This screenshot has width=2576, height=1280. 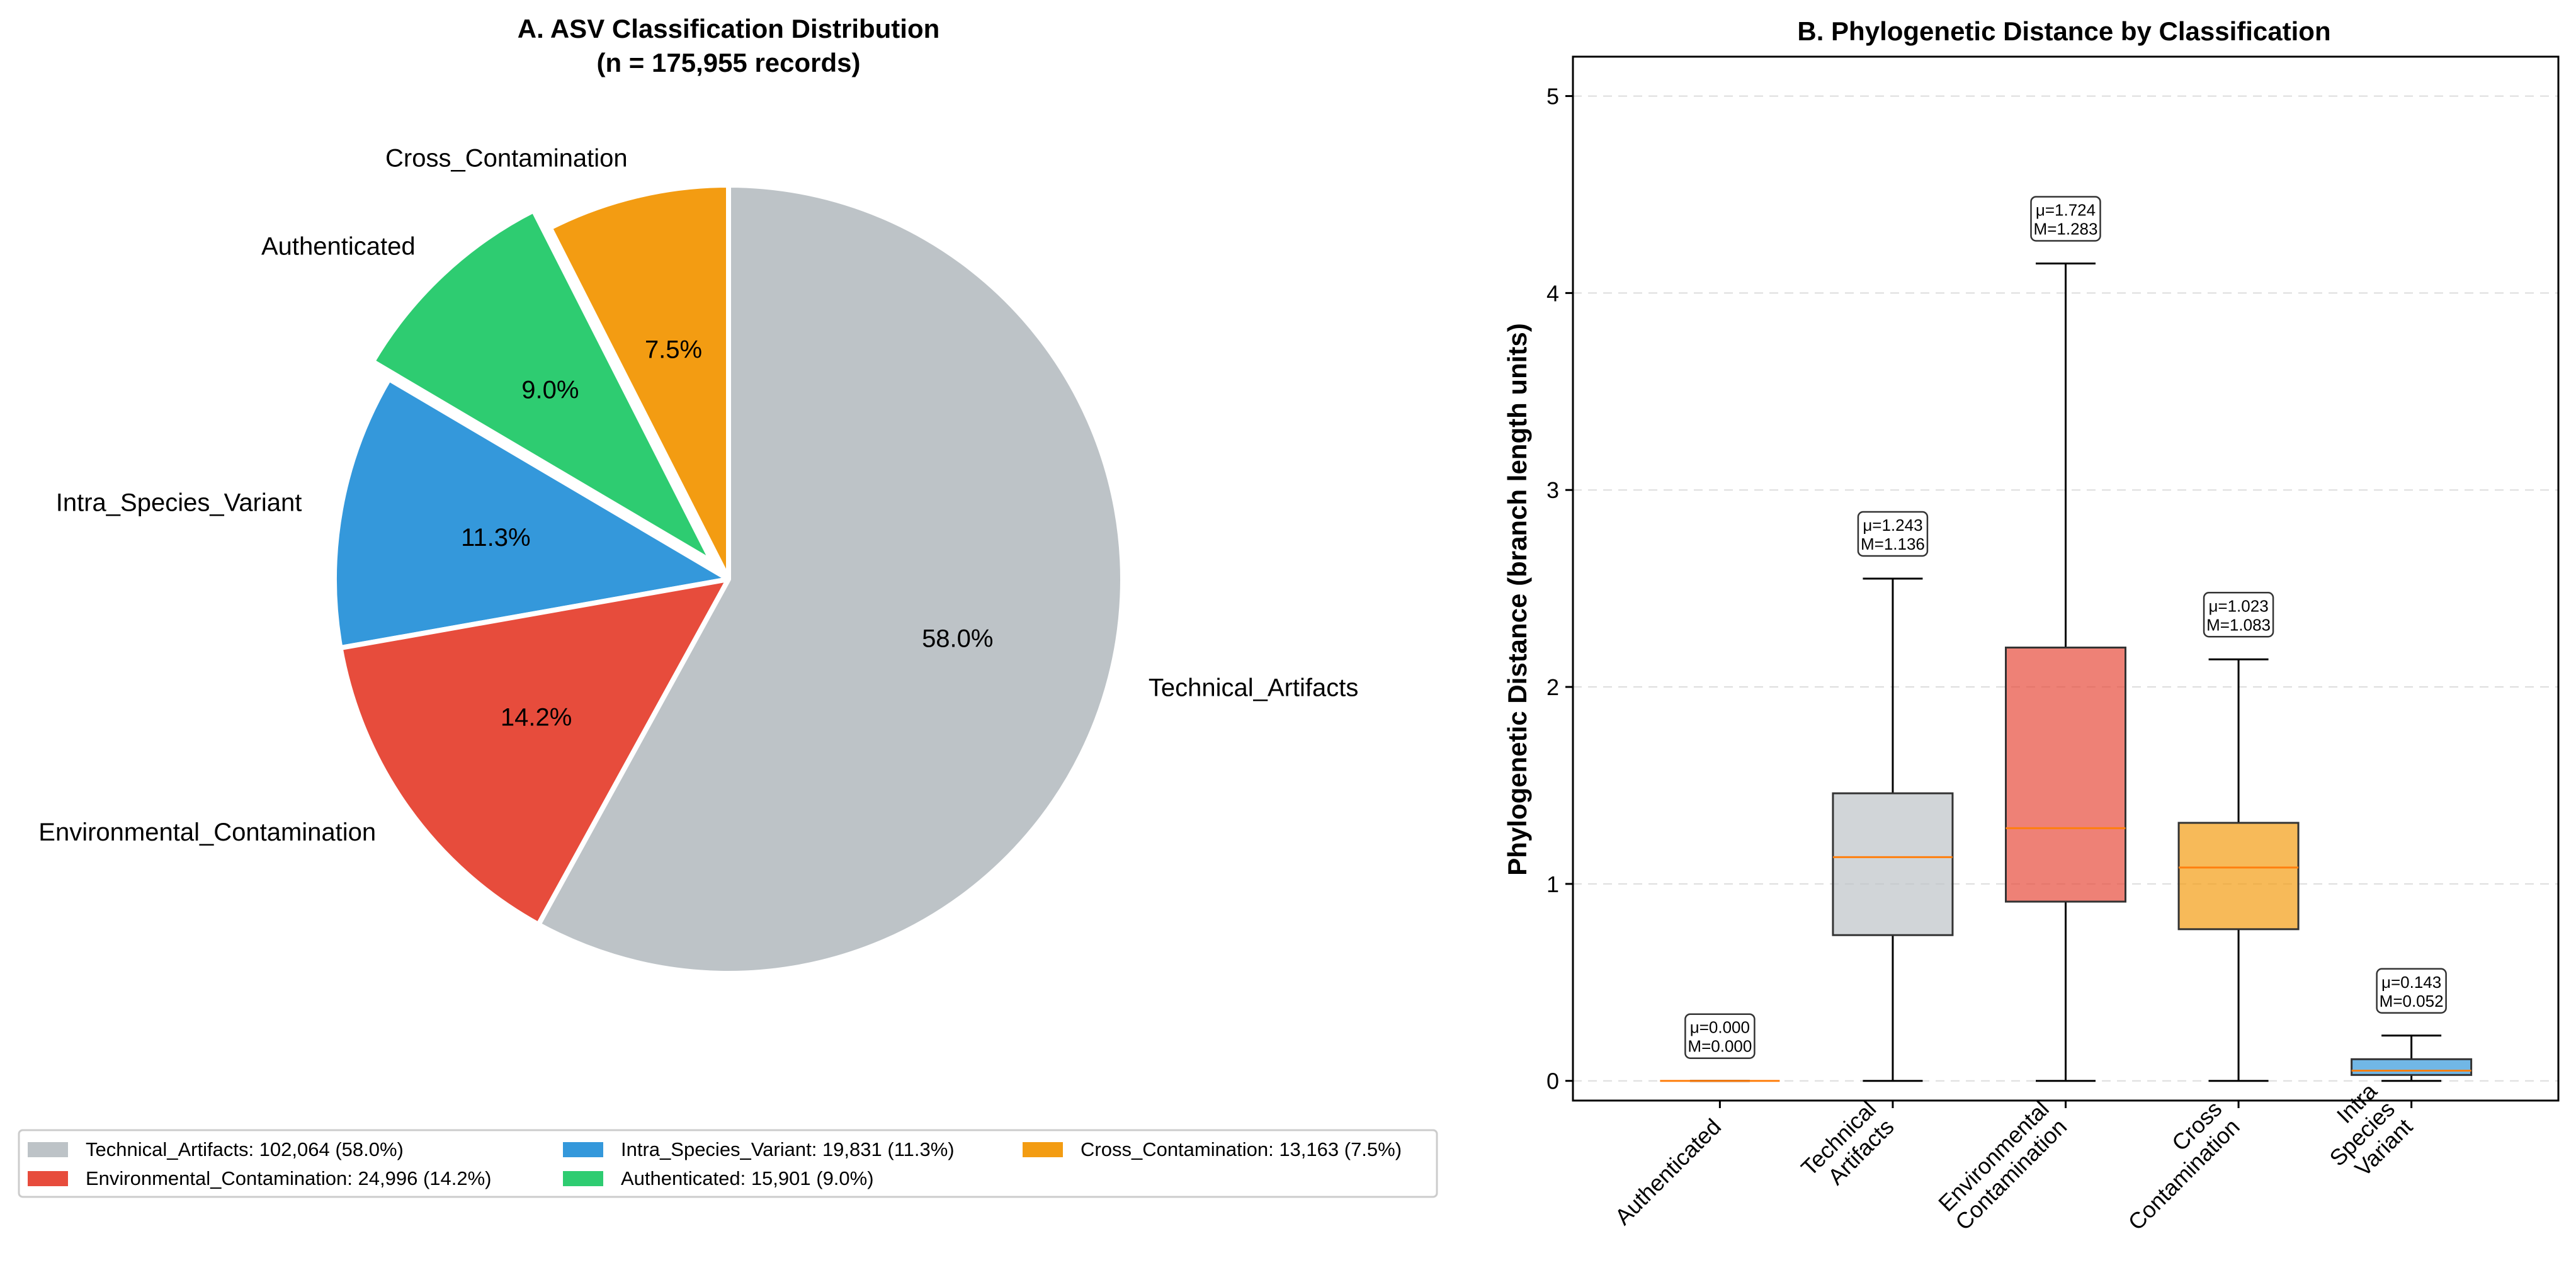 What do you see at coordinates (788, 1149) in the screenshot?
I see `legend-entry-label: Intra_Species_Variant: 19,831 (11.3%)` at bounding box center [788, 1149].